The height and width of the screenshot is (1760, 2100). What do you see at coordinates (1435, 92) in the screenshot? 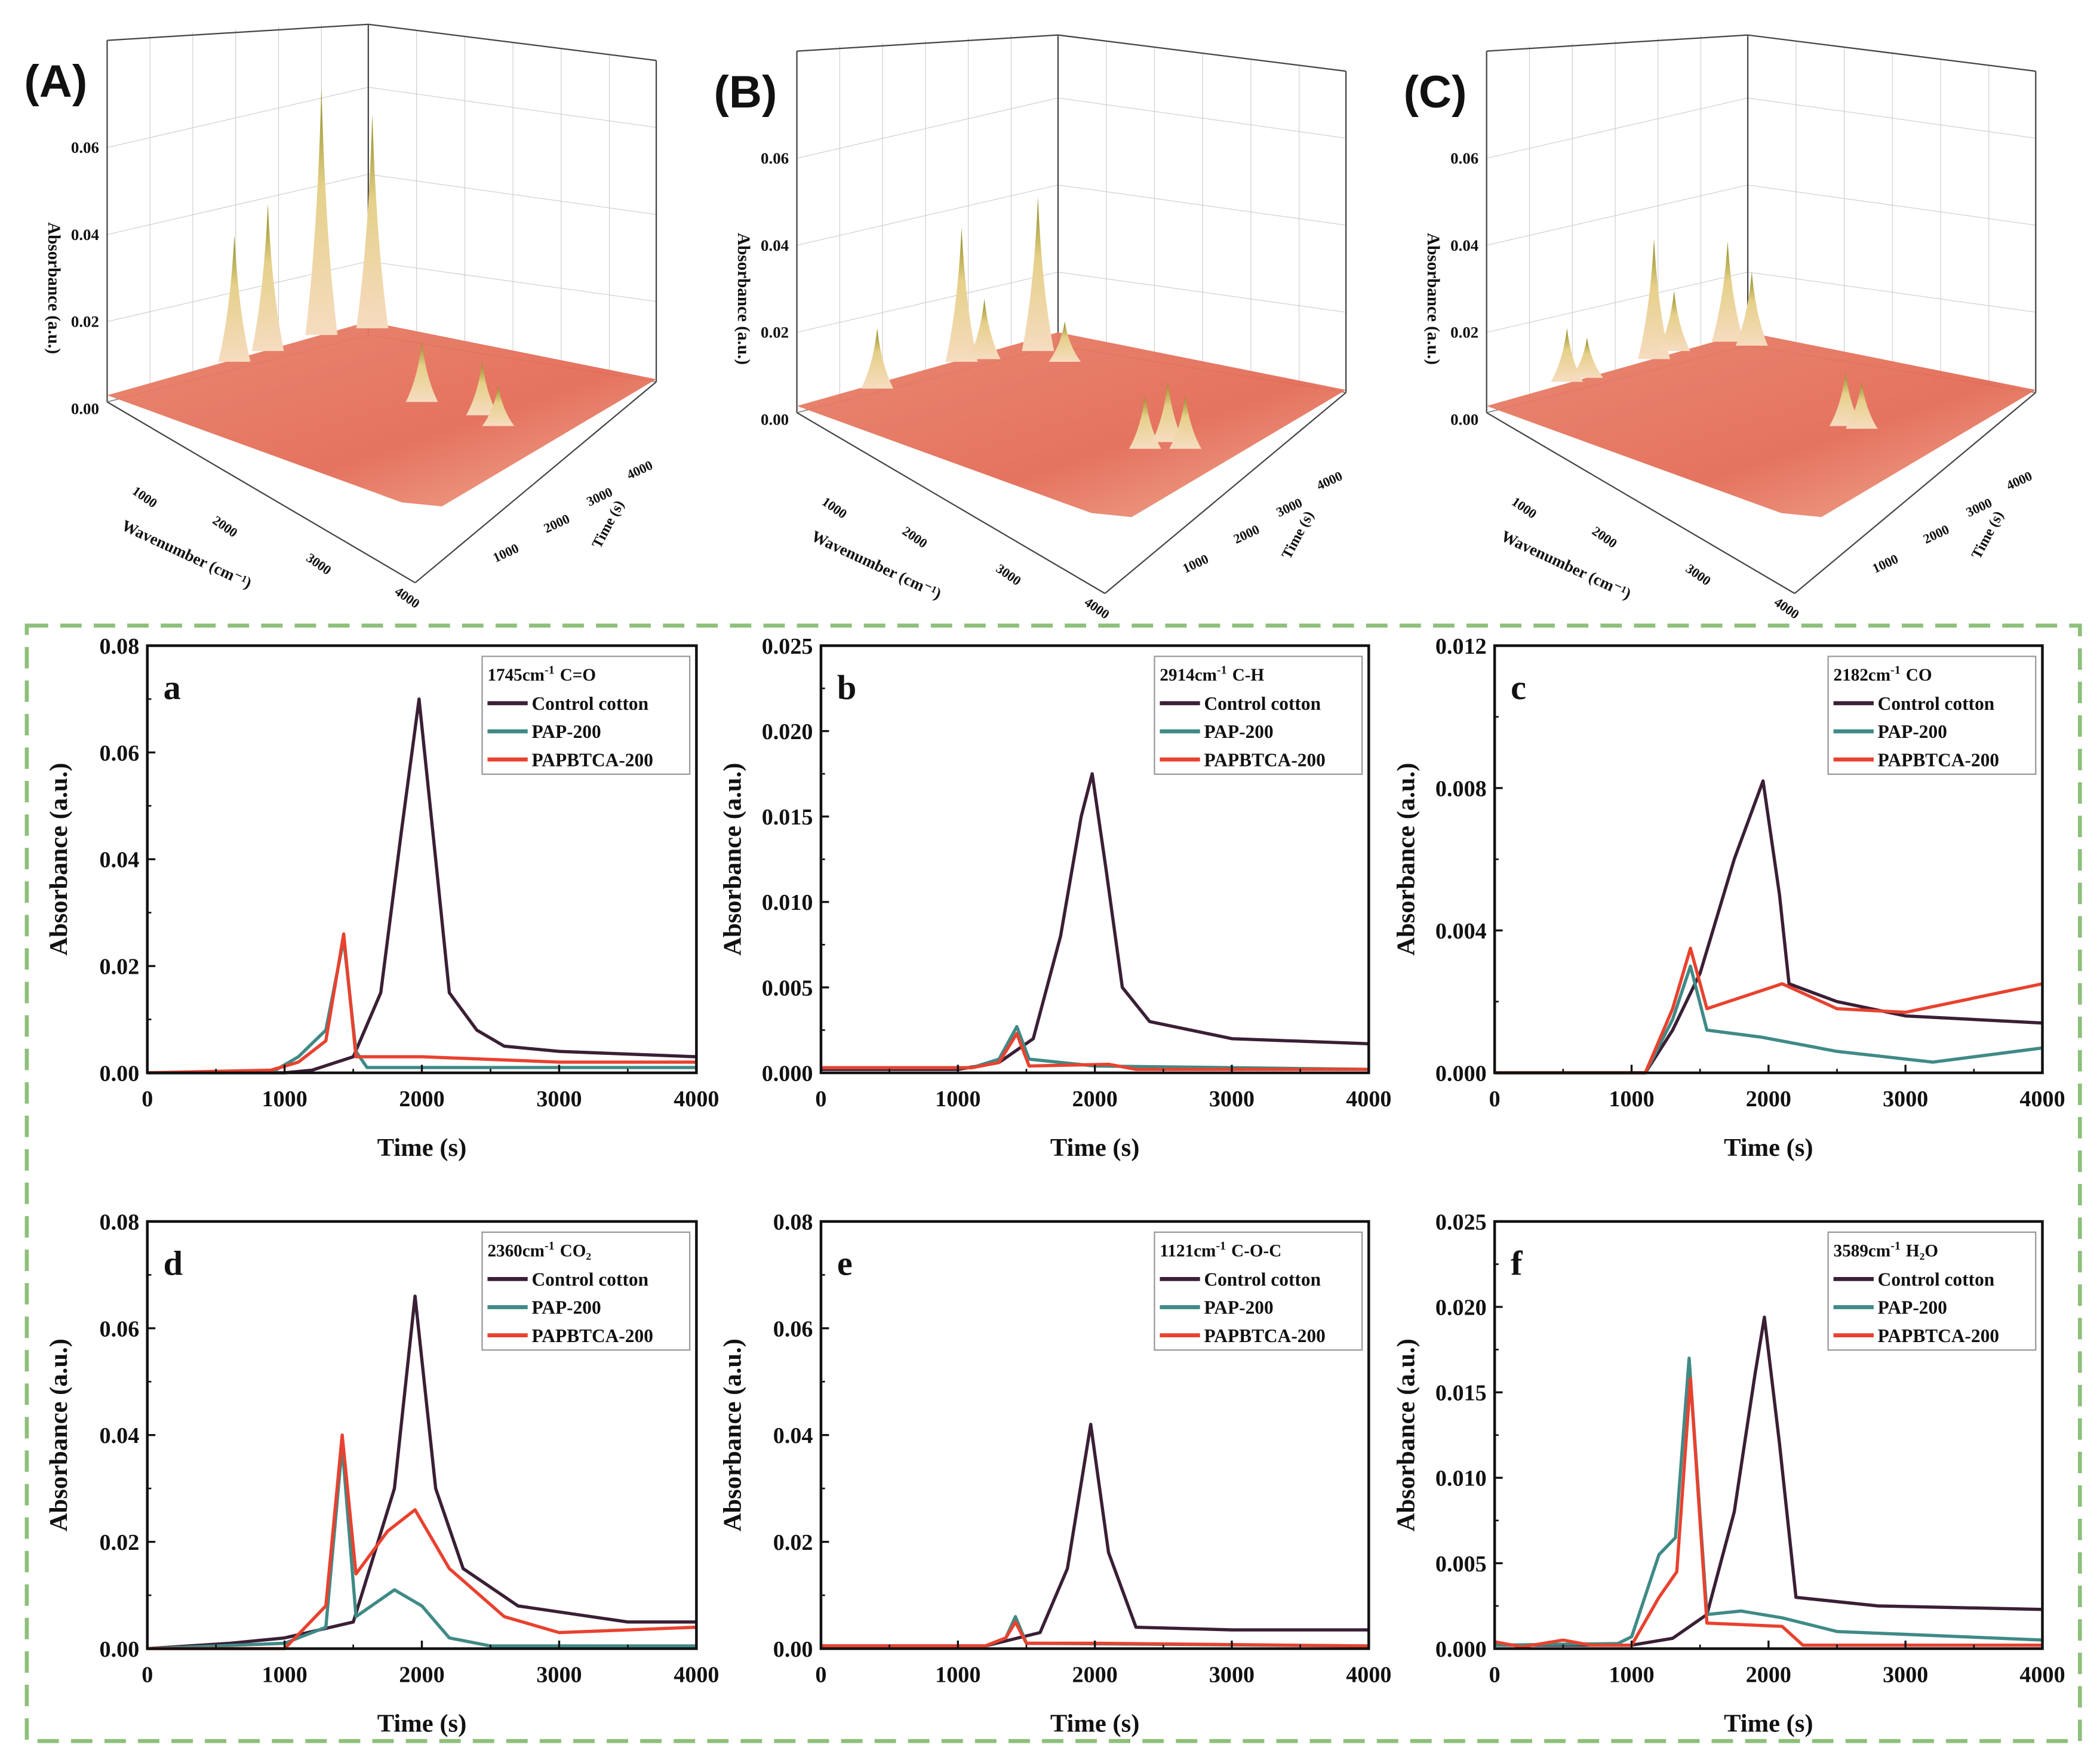
I see `panel-label: (C)` at bounding box center [1435, 92].